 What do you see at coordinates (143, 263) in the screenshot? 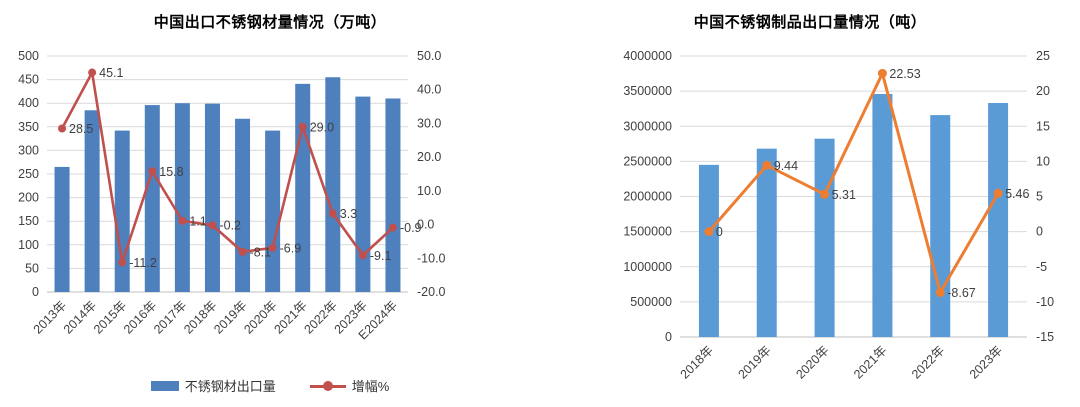
I see `data-label: -11.2` at bounding box center [143, 263].